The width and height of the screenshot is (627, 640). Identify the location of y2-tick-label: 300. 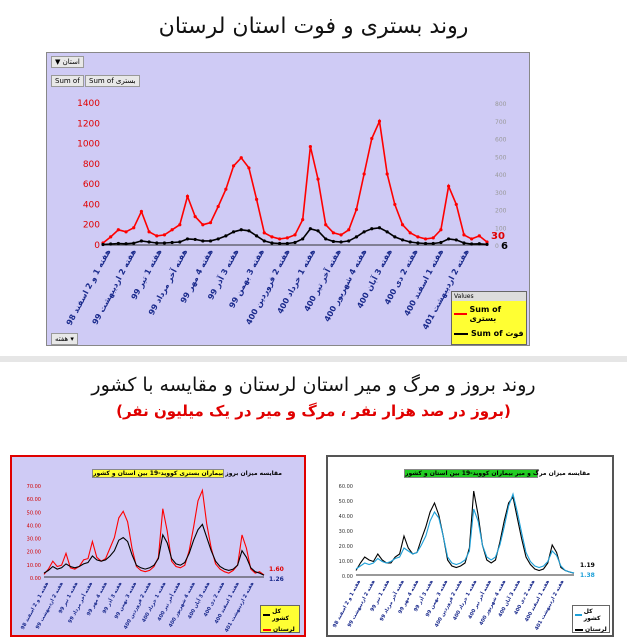
(501, 193).